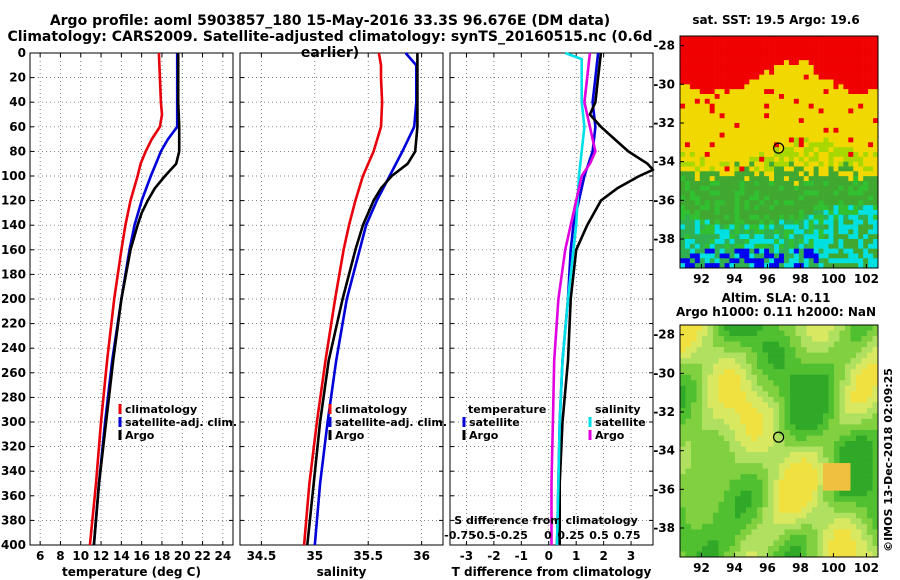 The height and width of the screenshot is (580, 900). Describe the element at coordinates (80, 556) in the screenshot. I see `x-tick-label: 10` at that location.